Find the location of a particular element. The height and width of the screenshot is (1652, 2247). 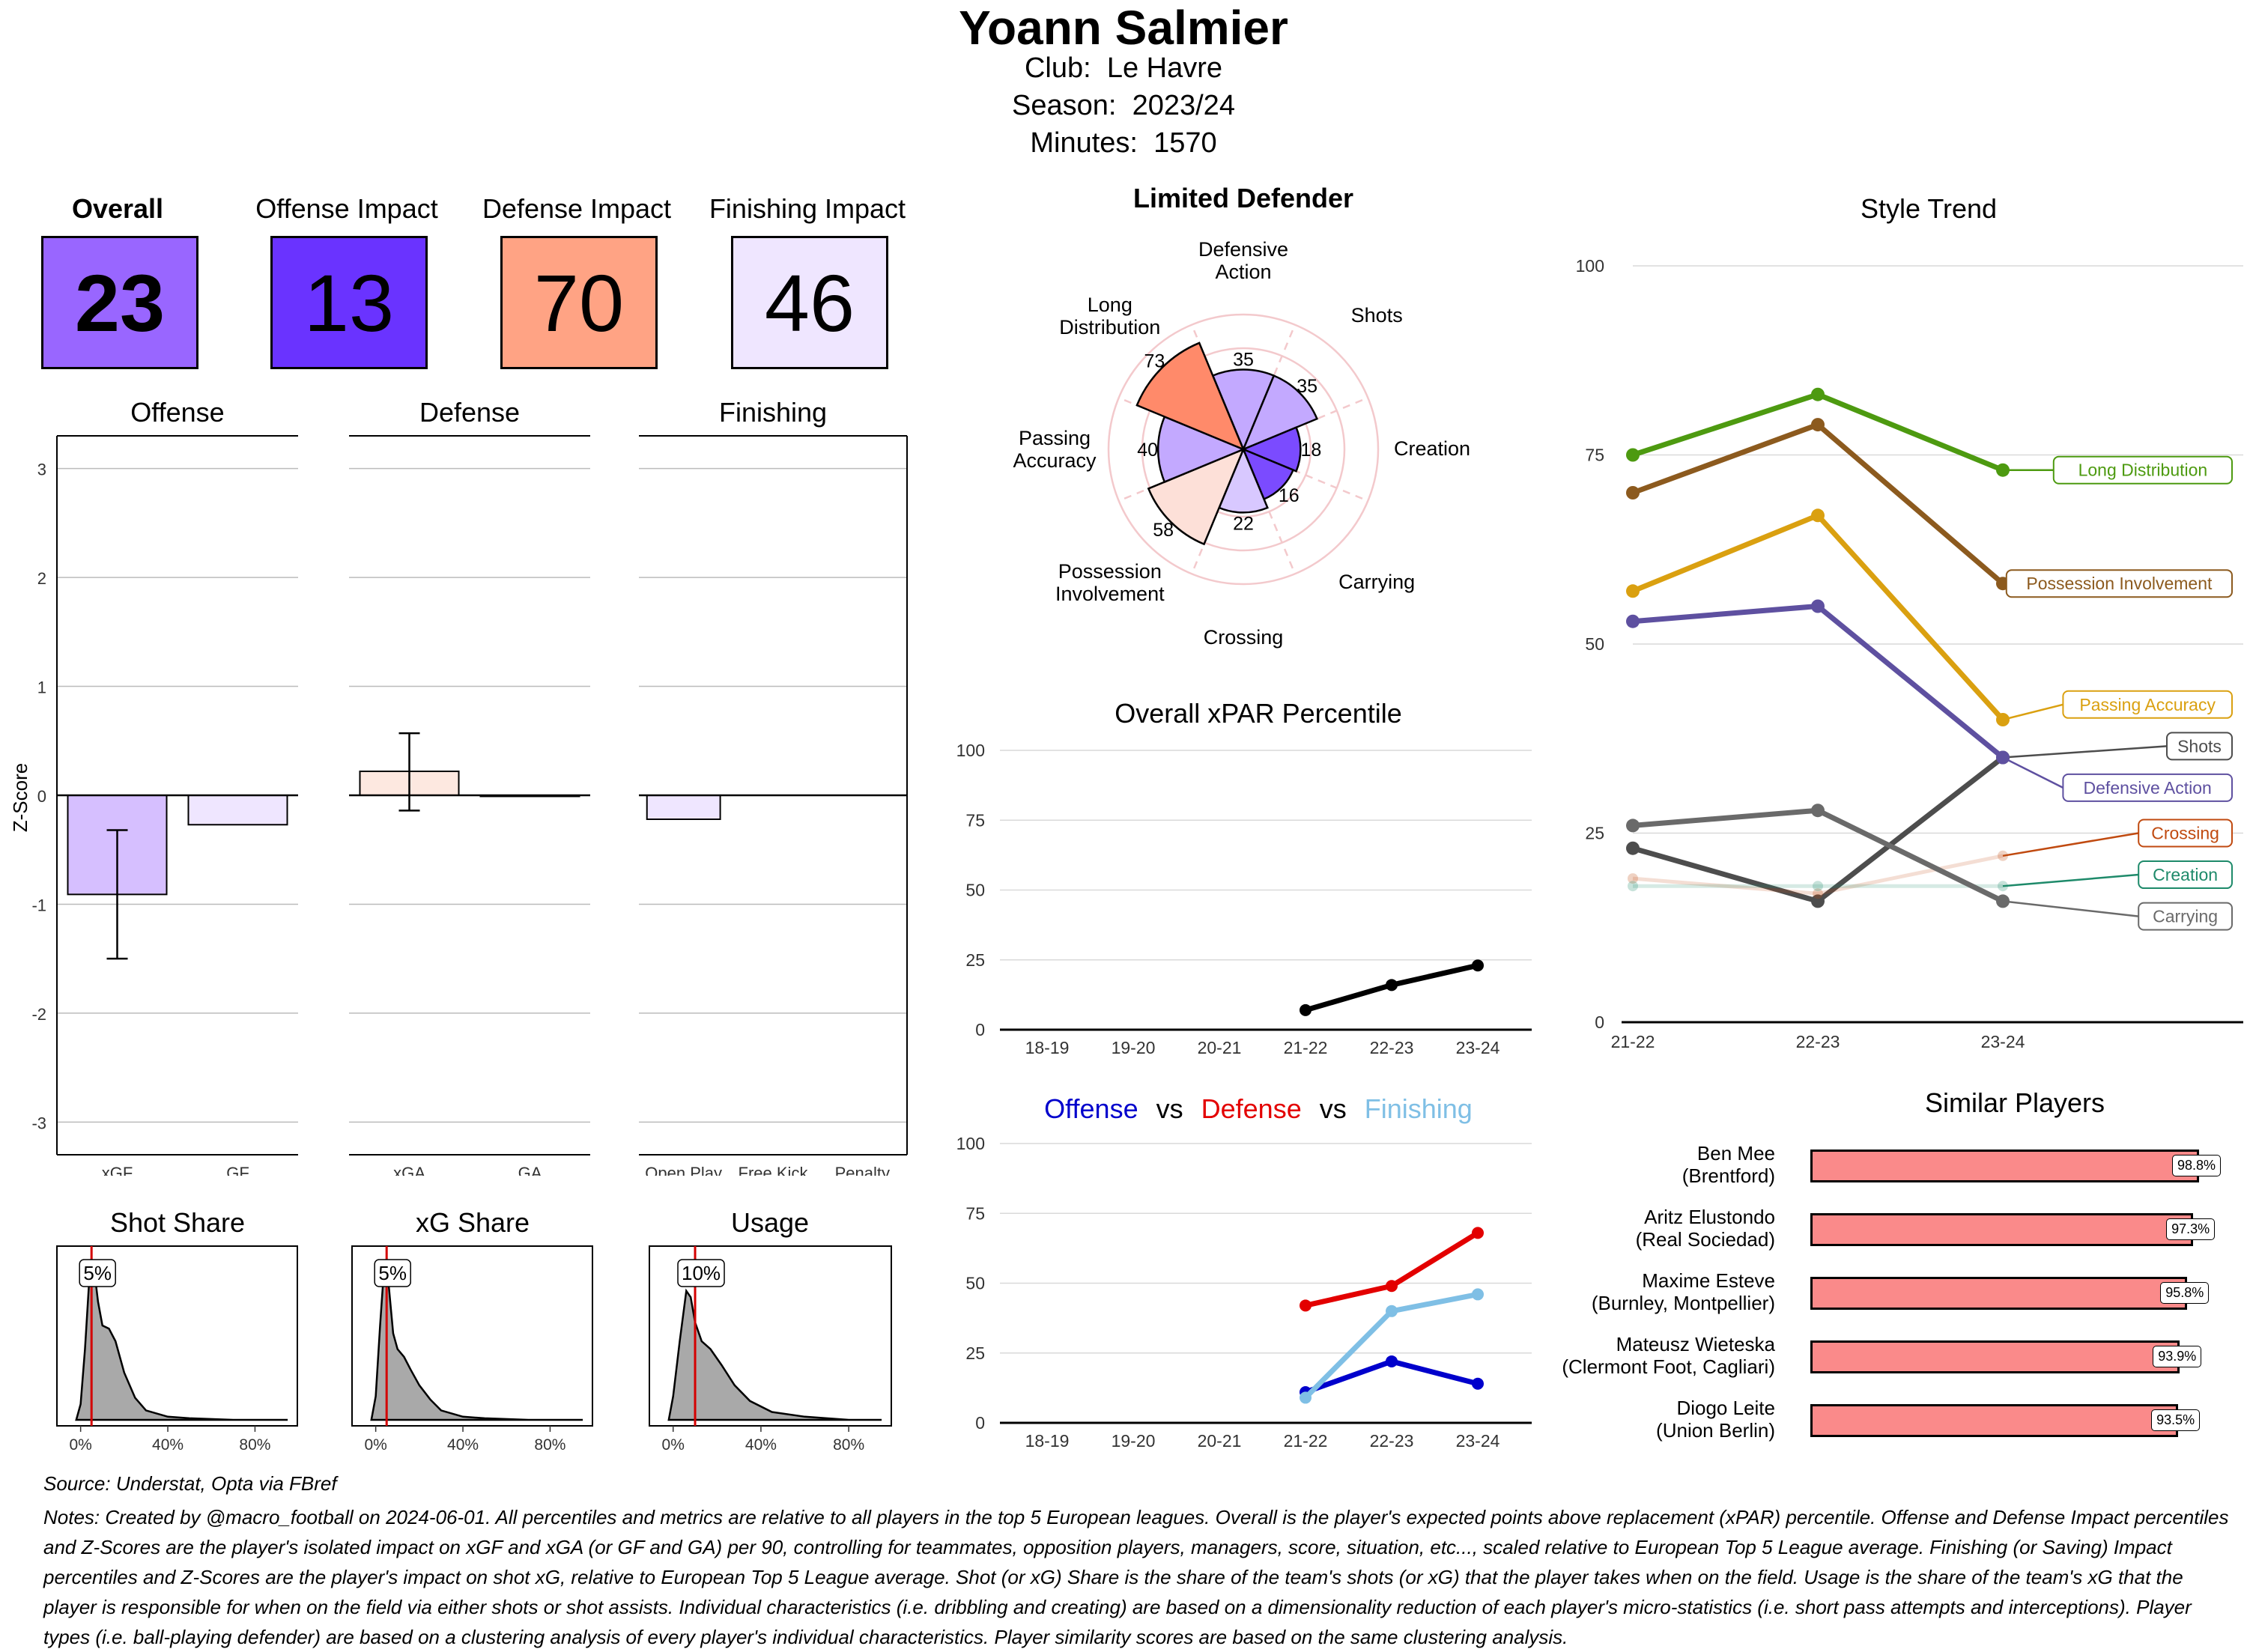

zscore-offense-title: Offense is located at coordinates (177, 412).